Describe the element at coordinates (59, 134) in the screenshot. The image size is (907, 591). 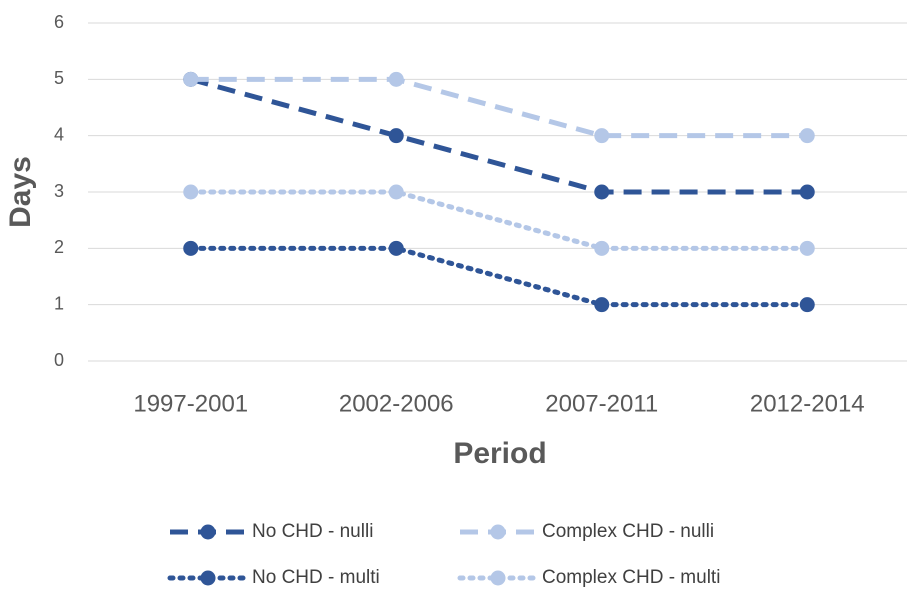
I see `y-tick-label: 4` at that location.